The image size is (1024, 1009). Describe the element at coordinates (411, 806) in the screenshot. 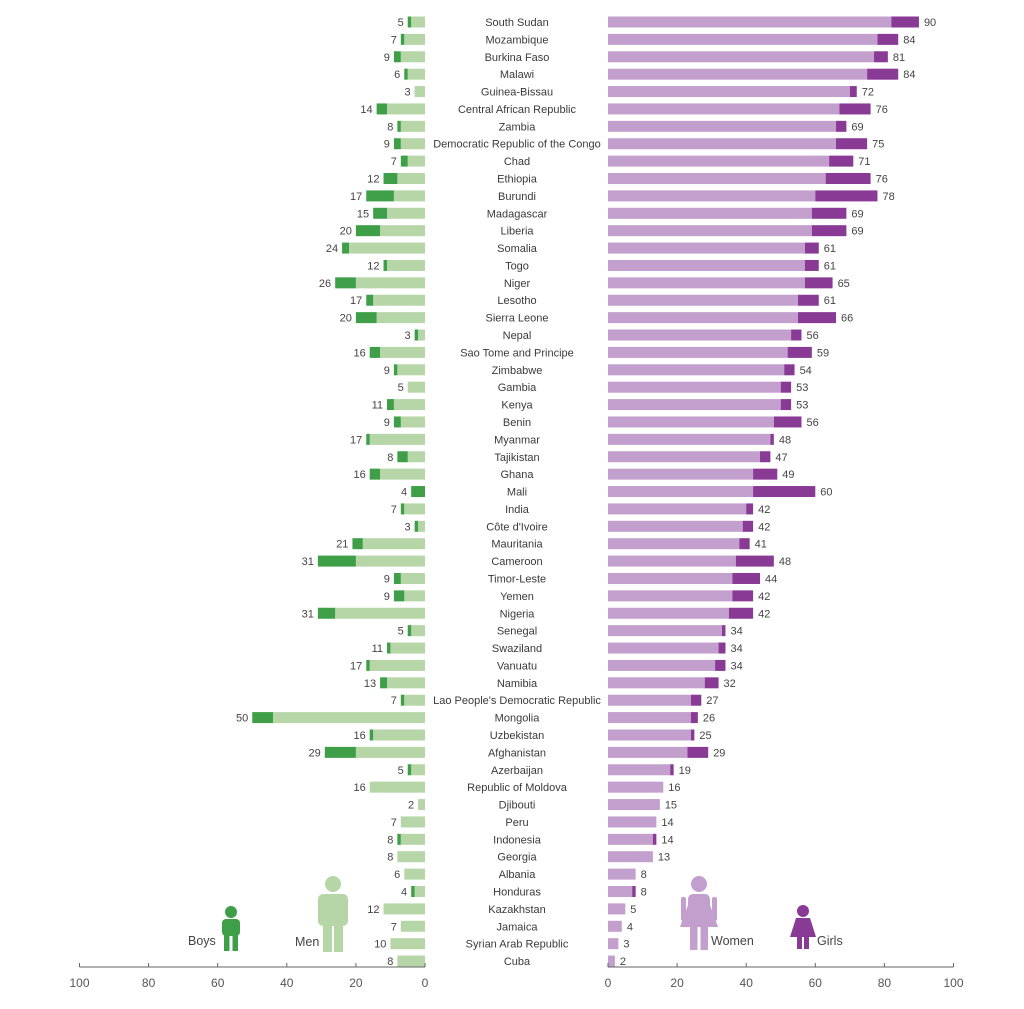

I see `label-men-total: 2` at that location.